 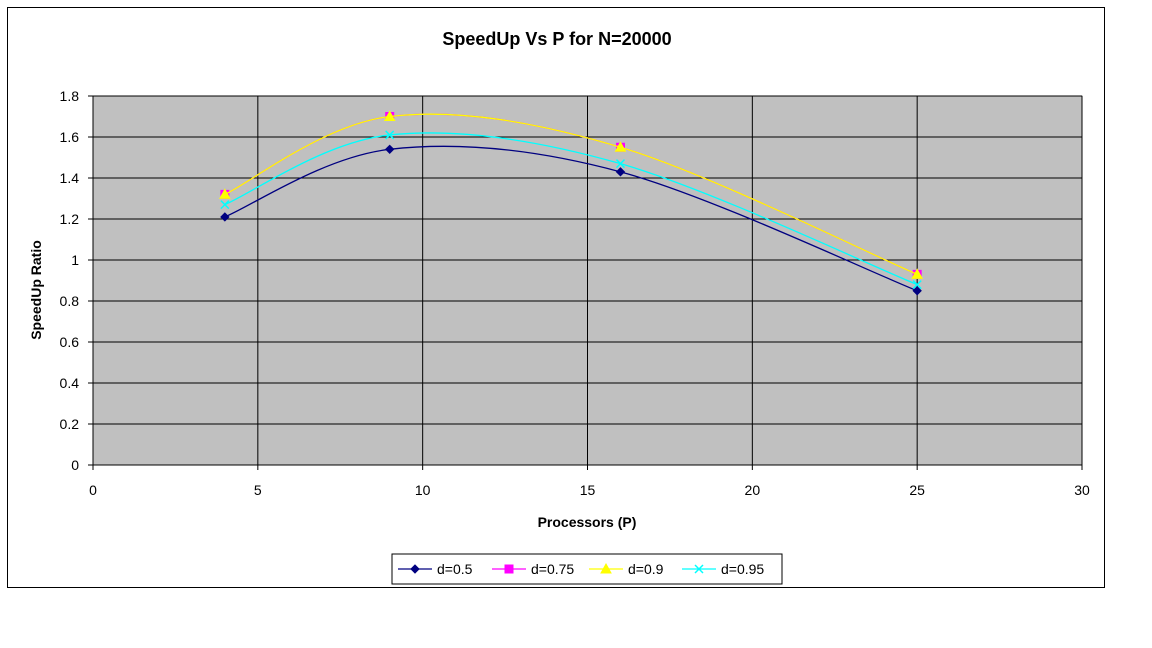 I want to click on y-tick-label: 0.6, so click(x=70, y=342).